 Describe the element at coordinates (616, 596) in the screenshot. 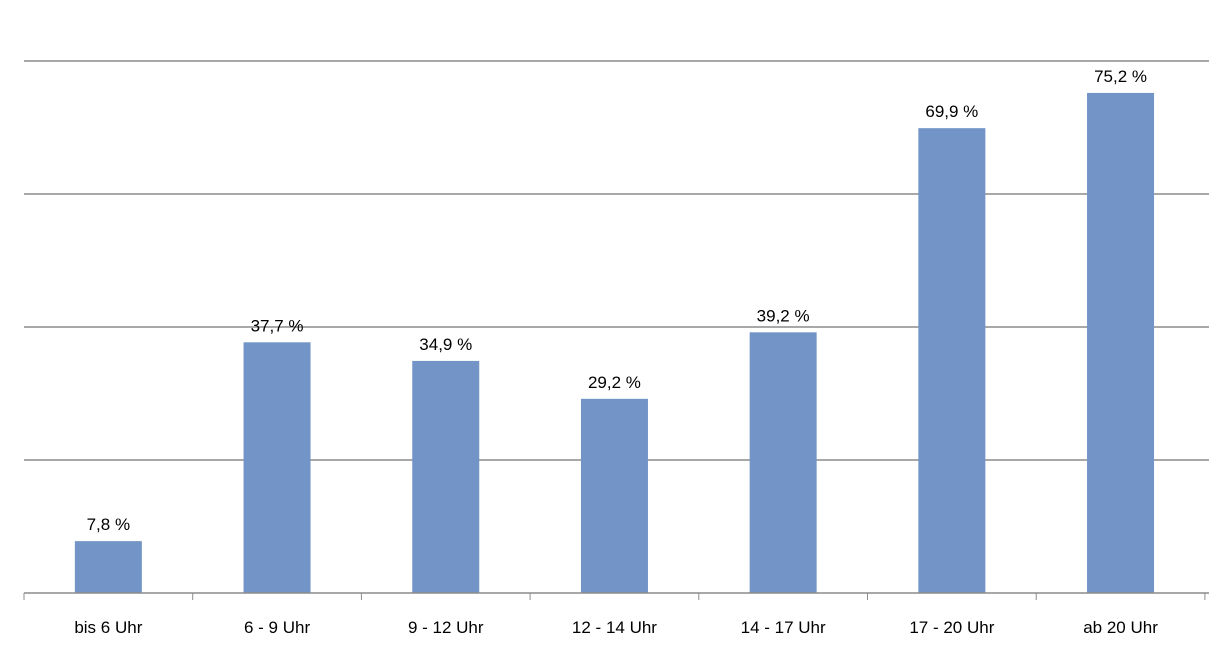

I see `x-axis` at that location.